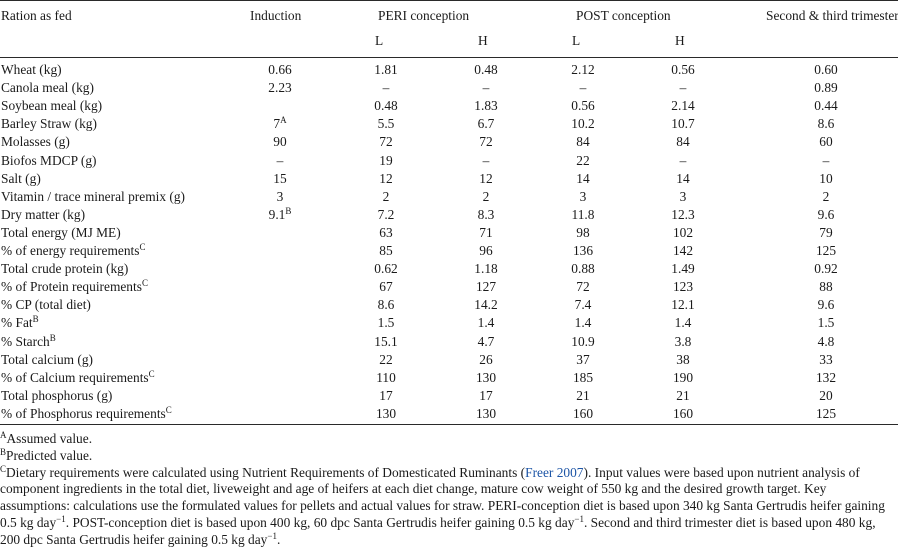 The width and height of the screenshot is (898, 560). Describe the element at coordinates (386, 142) in the screenshot. I see `cell-peri-l: 72` at that location.